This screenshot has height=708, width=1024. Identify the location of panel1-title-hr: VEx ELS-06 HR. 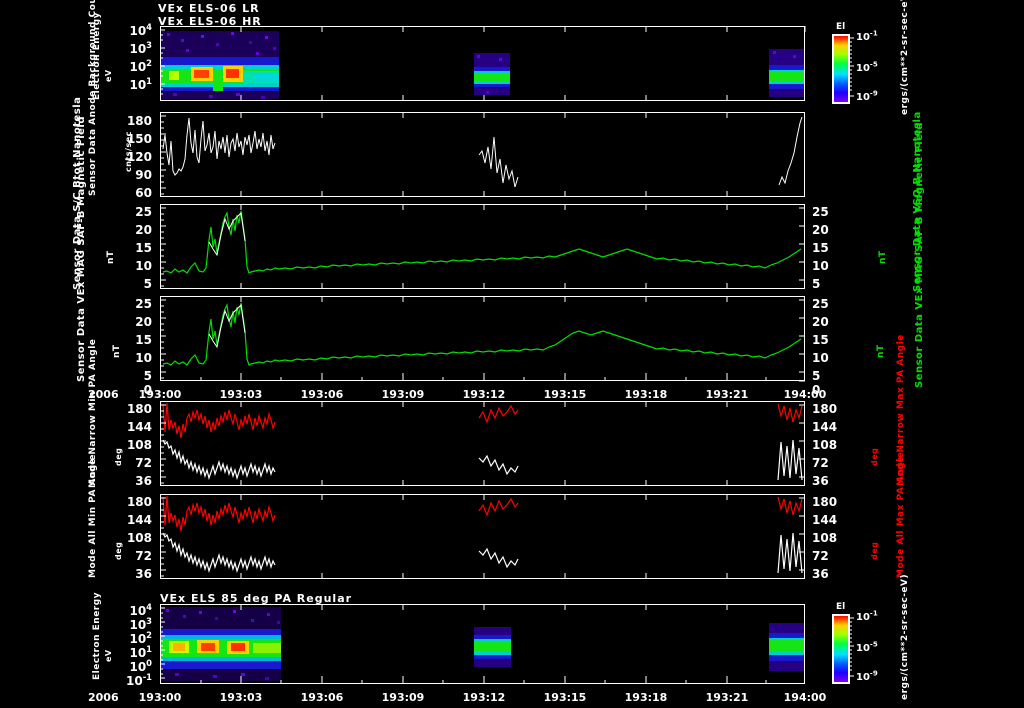
(210, 21).